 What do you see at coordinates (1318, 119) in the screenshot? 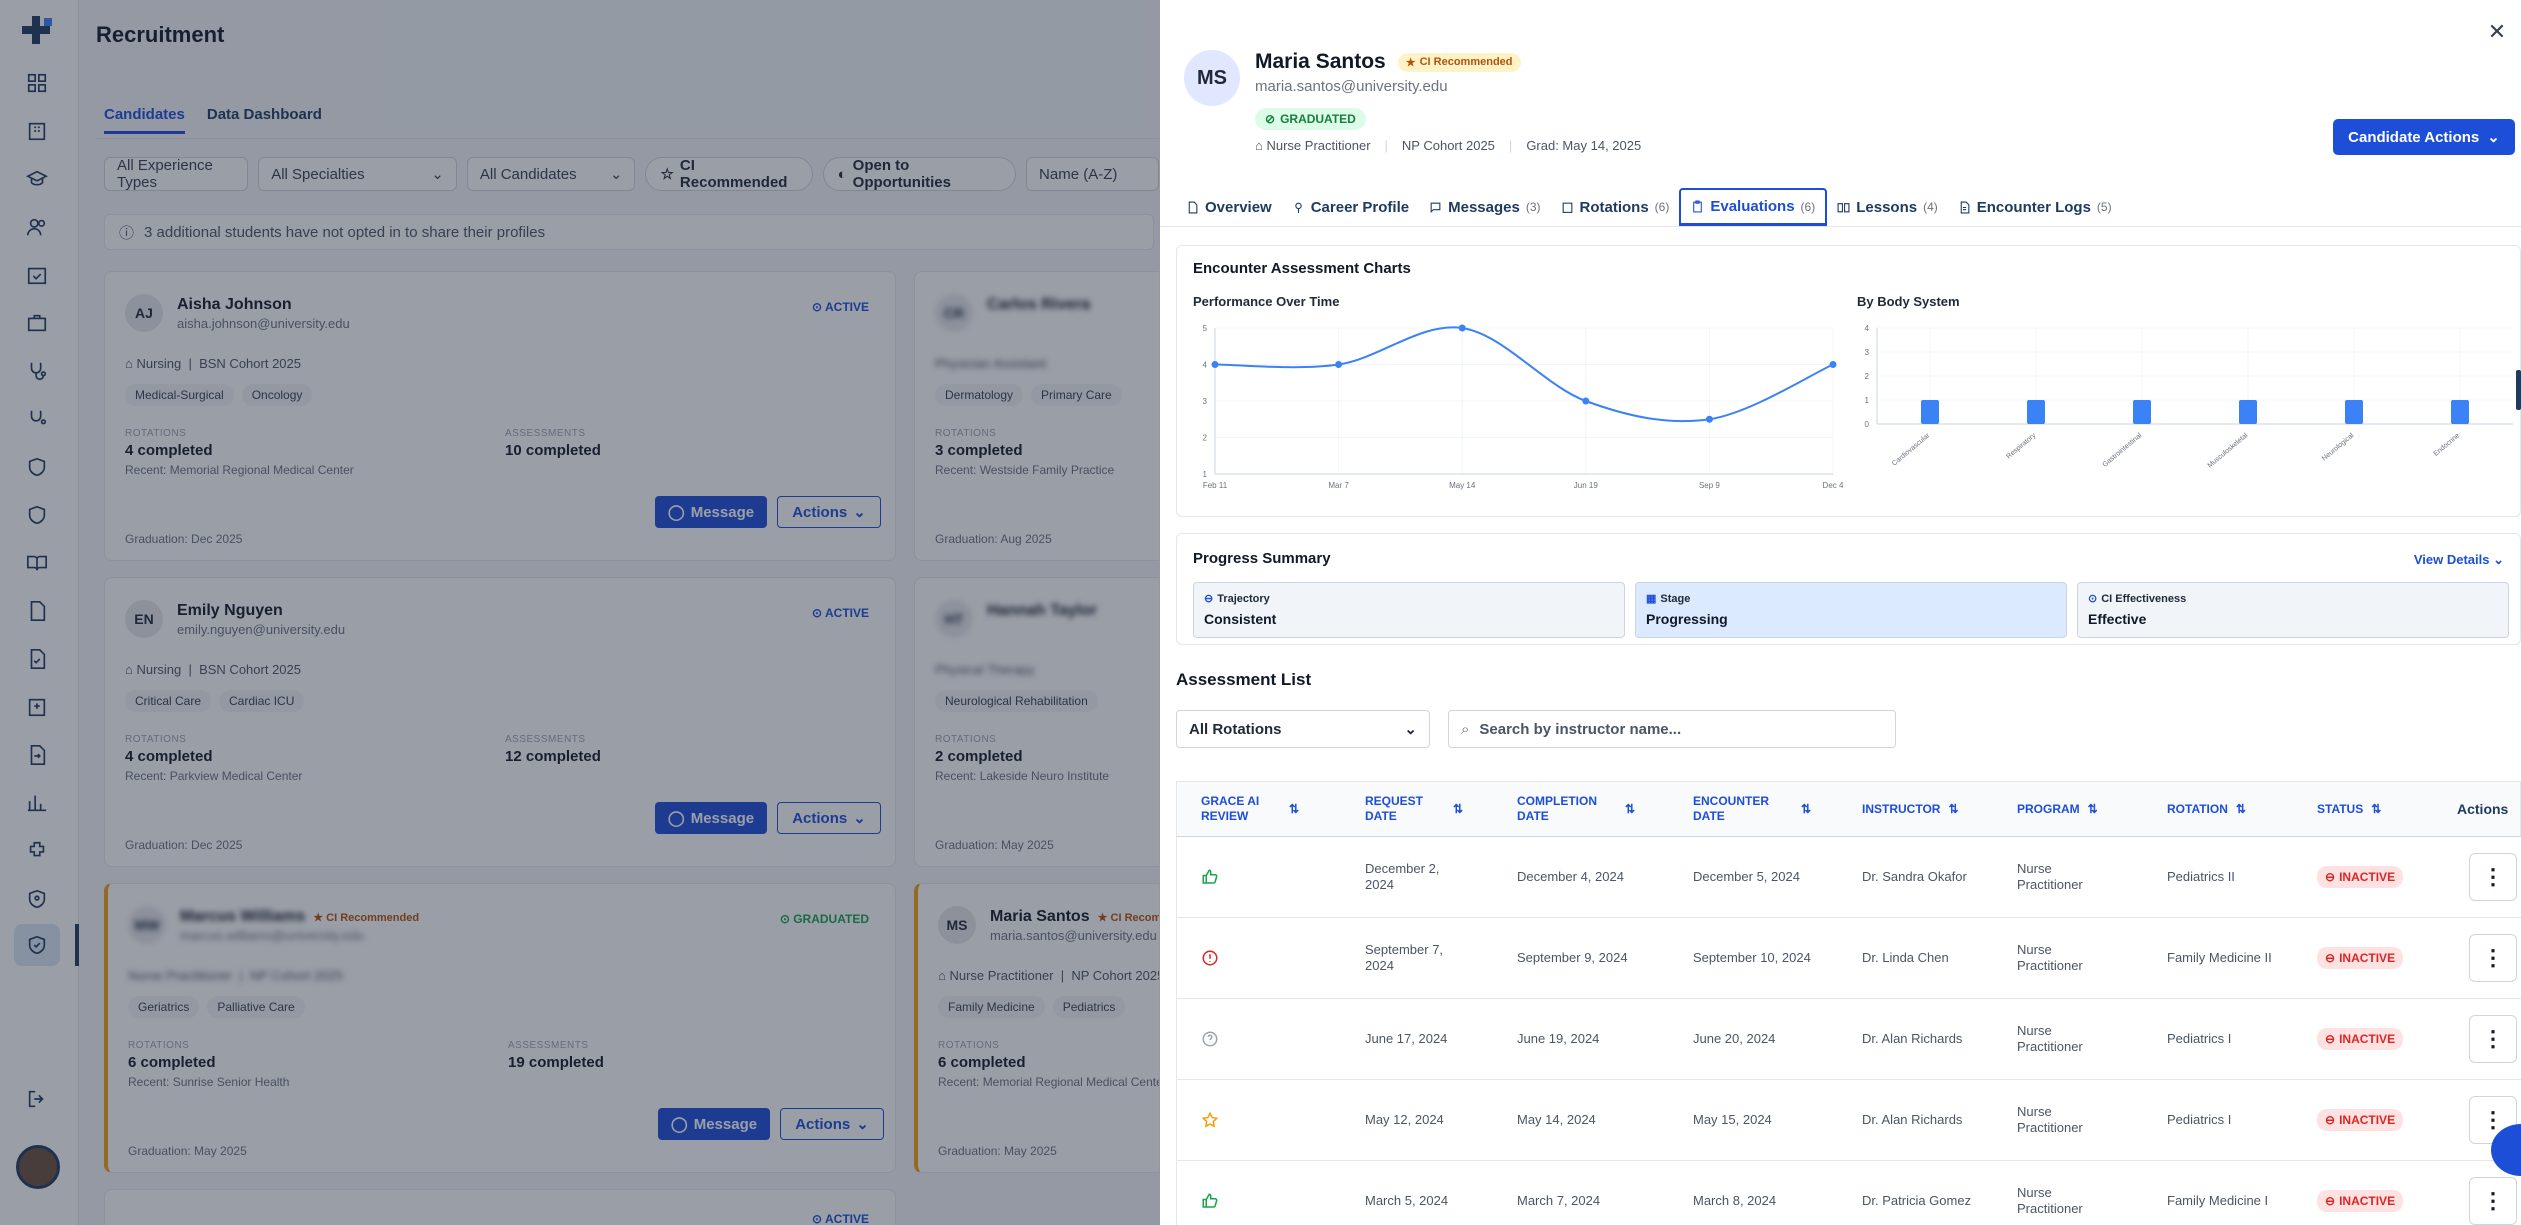
I see `status-text: GRADUATED` at bounding box center [1318, 119].